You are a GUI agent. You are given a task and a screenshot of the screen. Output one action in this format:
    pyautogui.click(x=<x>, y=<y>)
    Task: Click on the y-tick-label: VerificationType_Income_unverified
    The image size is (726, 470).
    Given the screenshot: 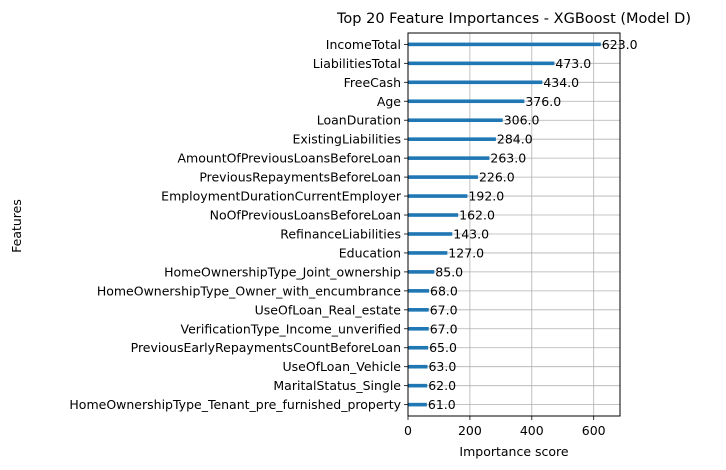 What is the action you would take?
    pyautogui.click(x=291, y=328)
    